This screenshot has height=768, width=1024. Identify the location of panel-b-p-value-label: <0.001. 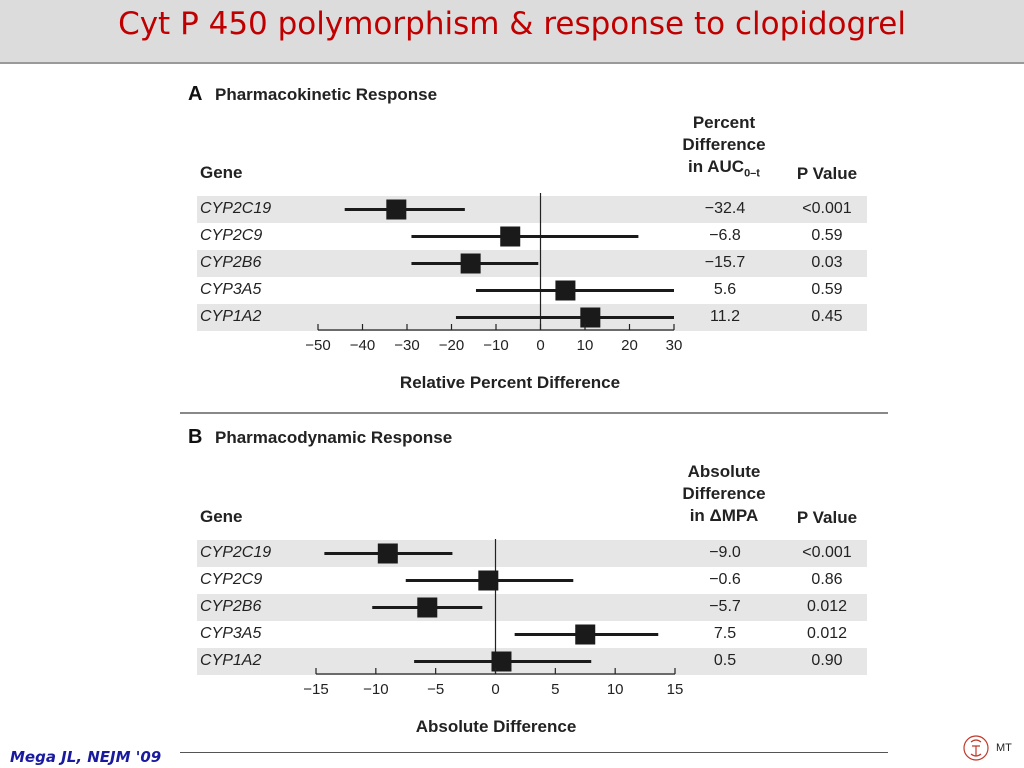
(827, 552).